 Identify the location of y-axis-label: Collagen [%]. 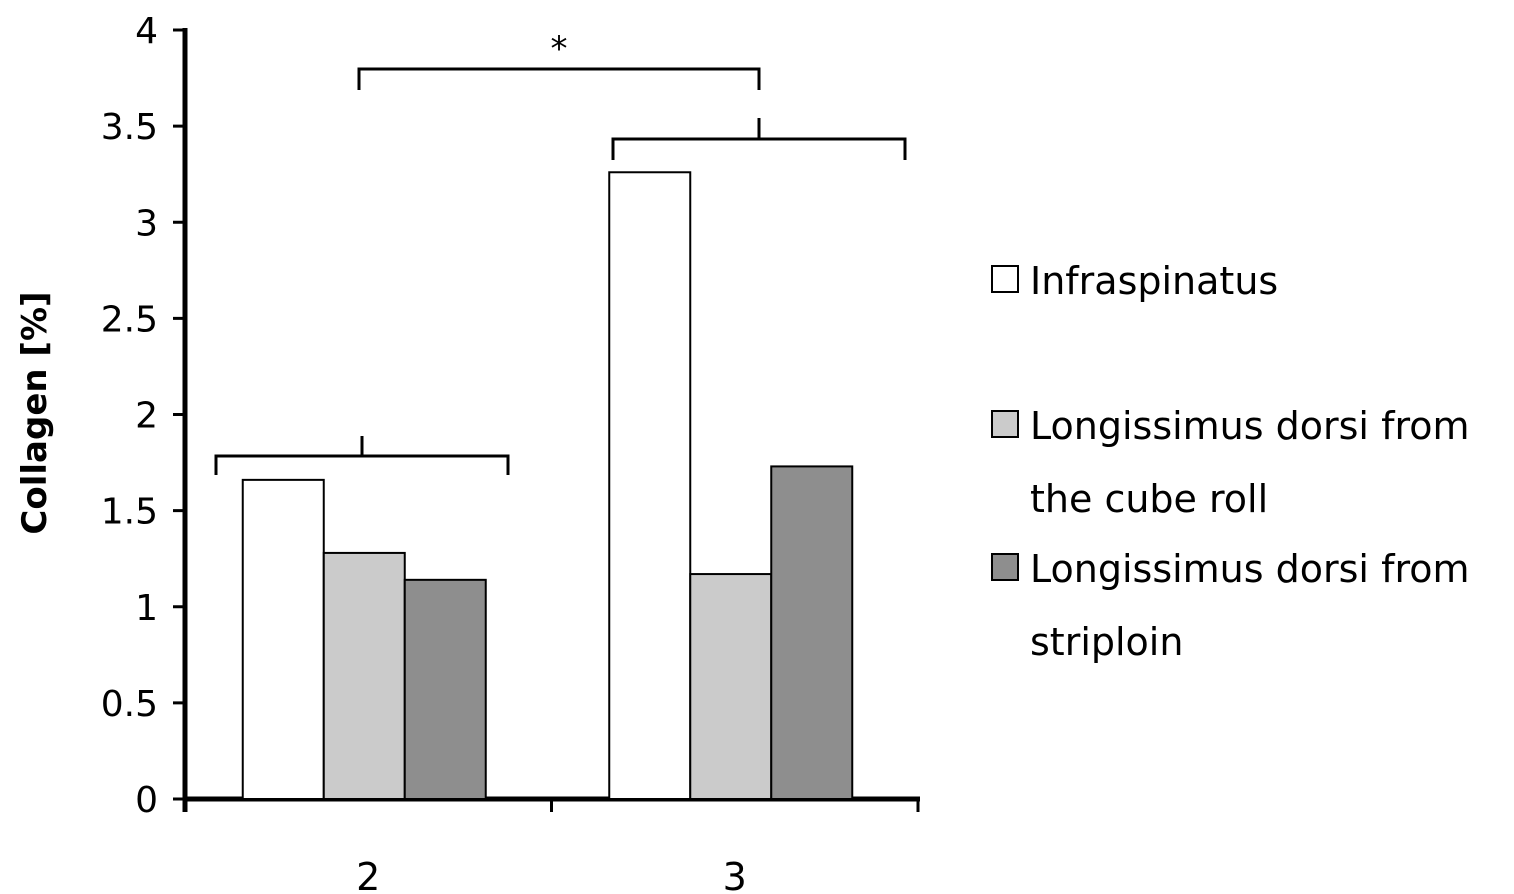
(35, 412).